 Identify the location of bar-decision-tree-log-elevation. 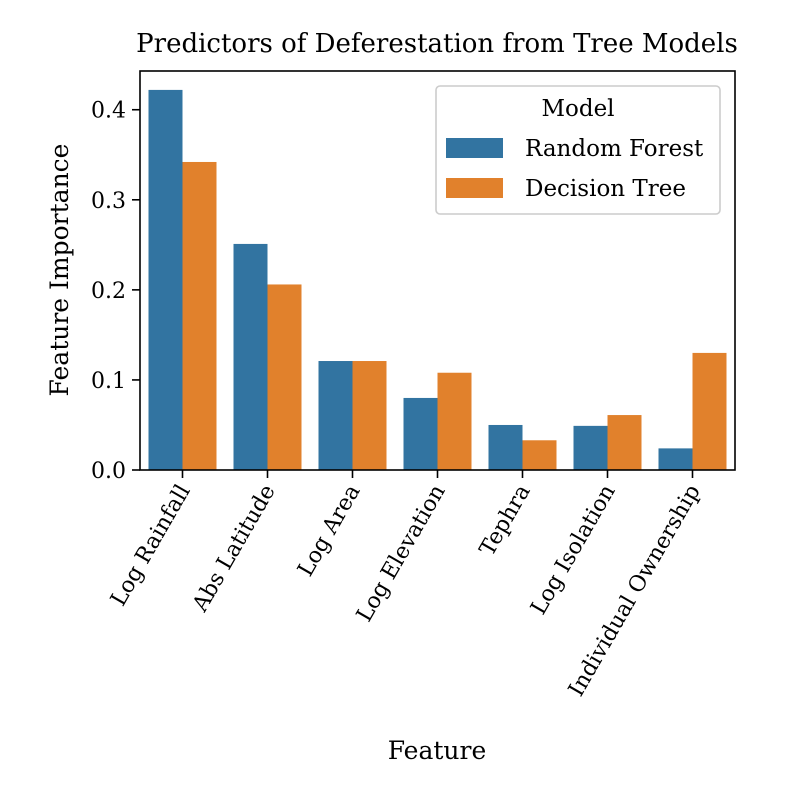
(454, 421).